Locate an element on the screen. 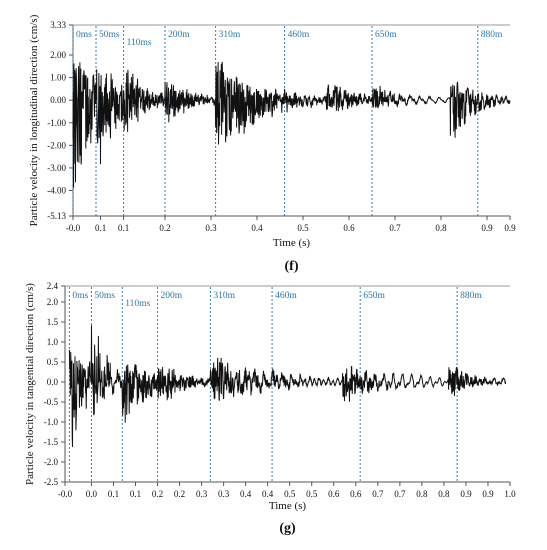 This screenshot has width=547, height=550. y-tick-label: 2.00 is located at coordinates (58, 55).